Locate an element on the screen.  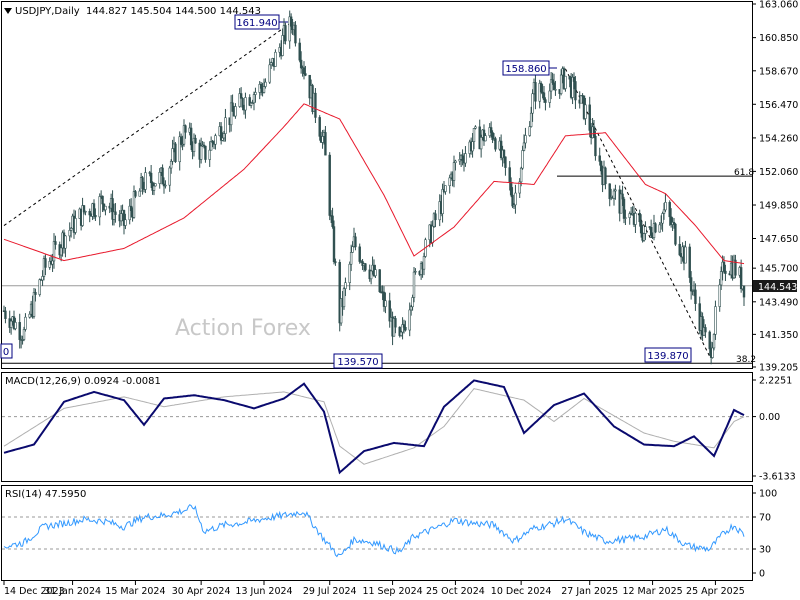
date-tick-label: 27 Jan 2025 is located at coordinates (589, 591).